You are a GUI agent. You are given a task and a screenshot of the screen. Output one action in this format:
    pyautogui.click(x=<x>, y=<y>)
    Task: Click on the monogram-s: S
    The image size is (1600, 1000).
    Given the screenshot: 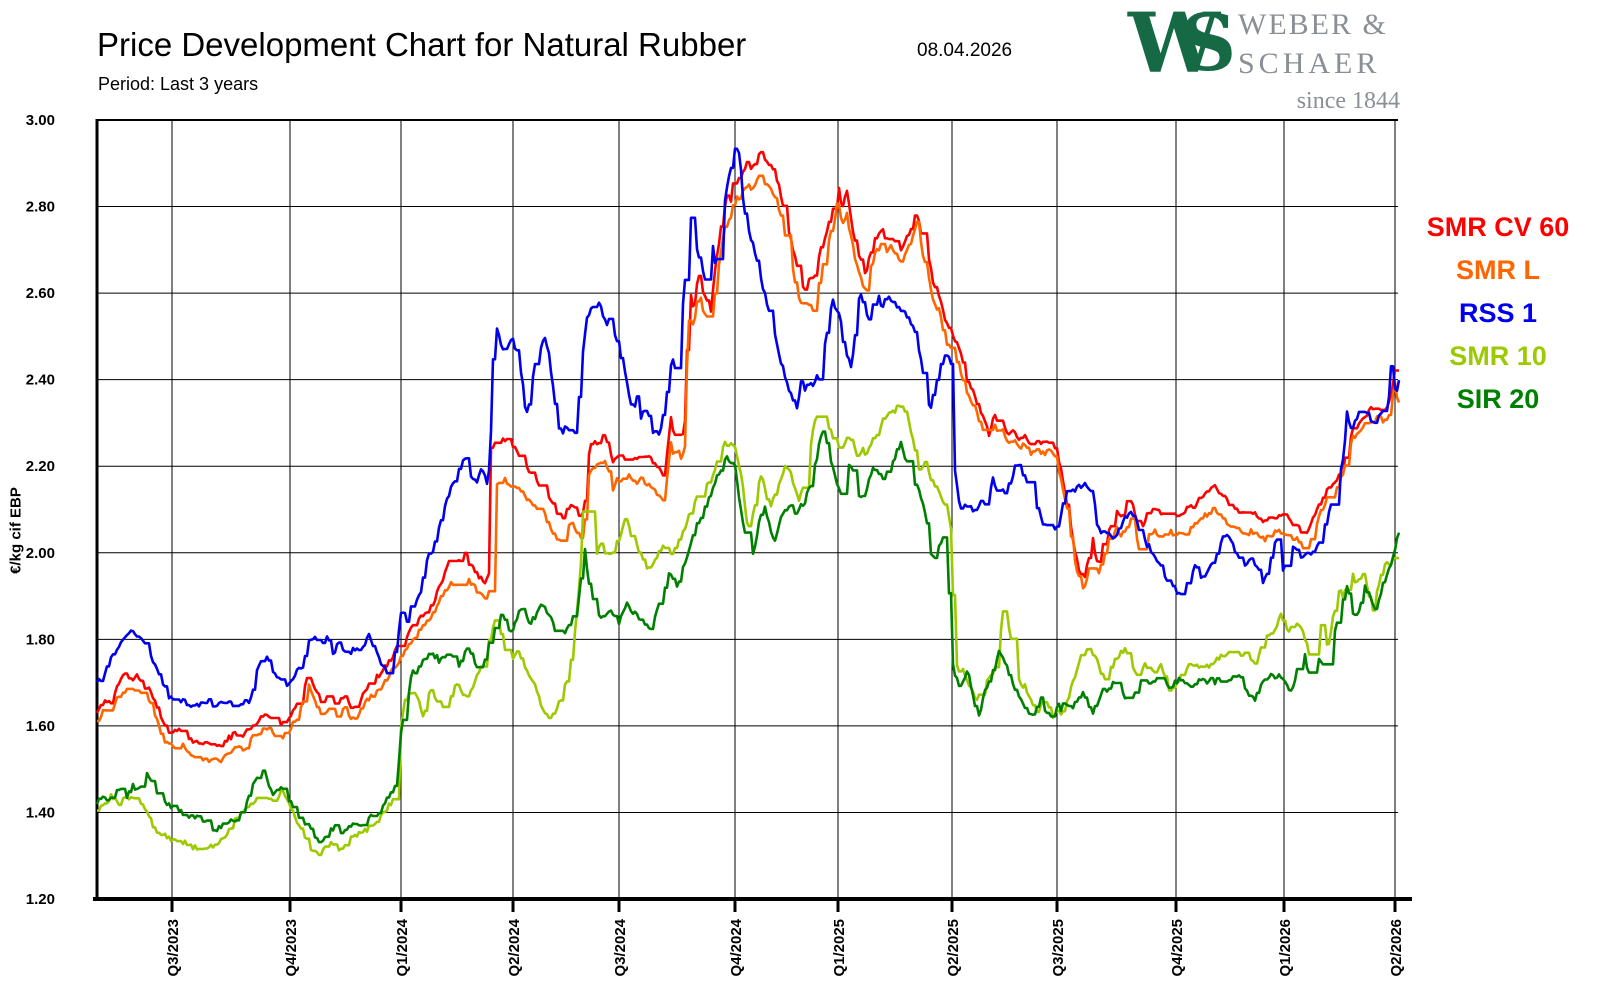 What is the action you would take?
    pyautogui.click(x=1208, y=44)
    